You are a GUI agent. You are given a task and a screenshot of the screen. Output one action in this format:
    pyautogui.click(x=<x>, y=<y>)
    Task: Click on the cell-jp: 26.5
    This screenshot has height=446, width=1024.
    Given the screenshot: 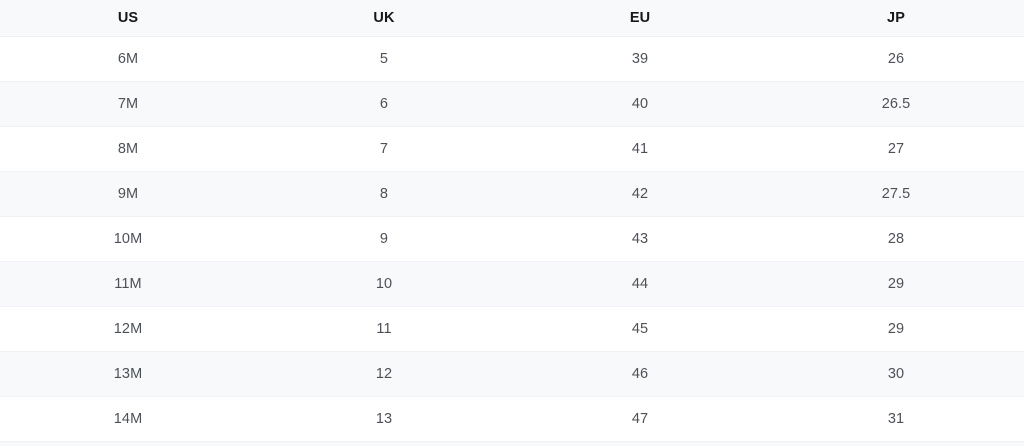 What is the action you would take?
    pyautogui.click(x=896, y=104)
    